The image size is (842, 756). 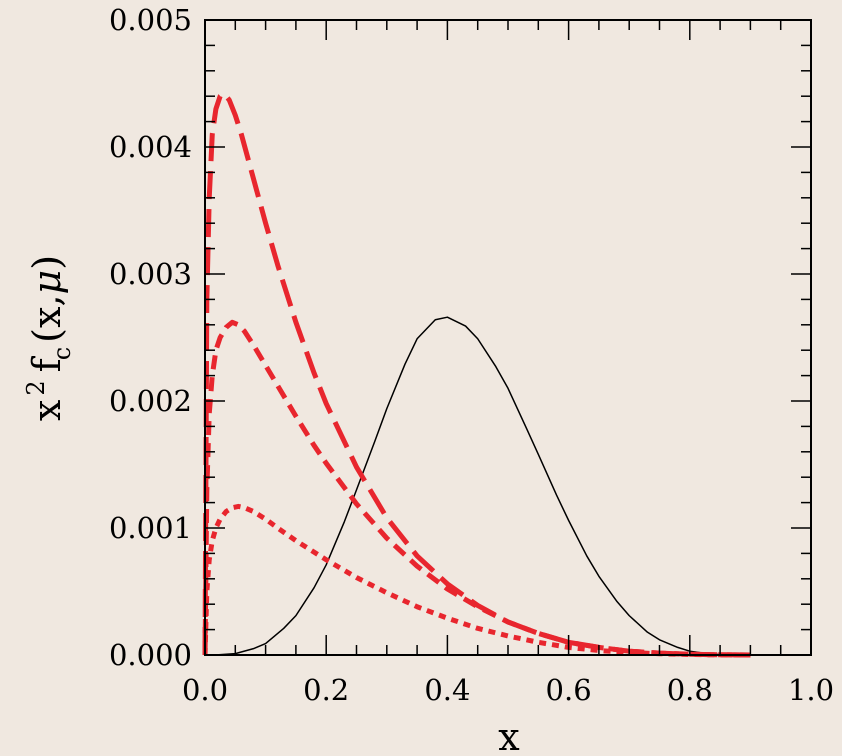 What do you see at coordinates (690, 690) in the screenshot?
I see `x-tick-label: 0.8` at bounding box center [690, 690].